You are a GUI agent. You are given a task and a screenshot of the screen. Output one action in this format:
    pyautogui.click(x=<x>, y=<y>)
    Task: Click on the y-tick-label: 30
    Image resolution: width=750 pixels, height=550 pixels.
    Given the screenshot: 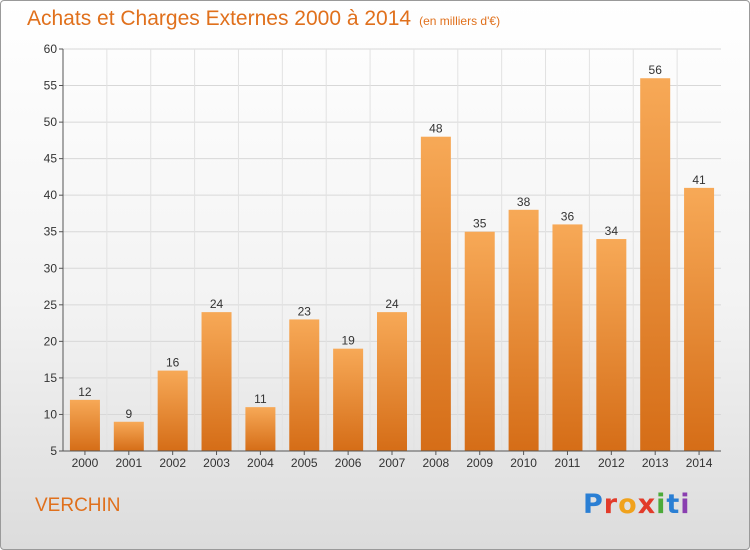 What is the action you would take?
    pyautogui.click(x=51, y=268)
    